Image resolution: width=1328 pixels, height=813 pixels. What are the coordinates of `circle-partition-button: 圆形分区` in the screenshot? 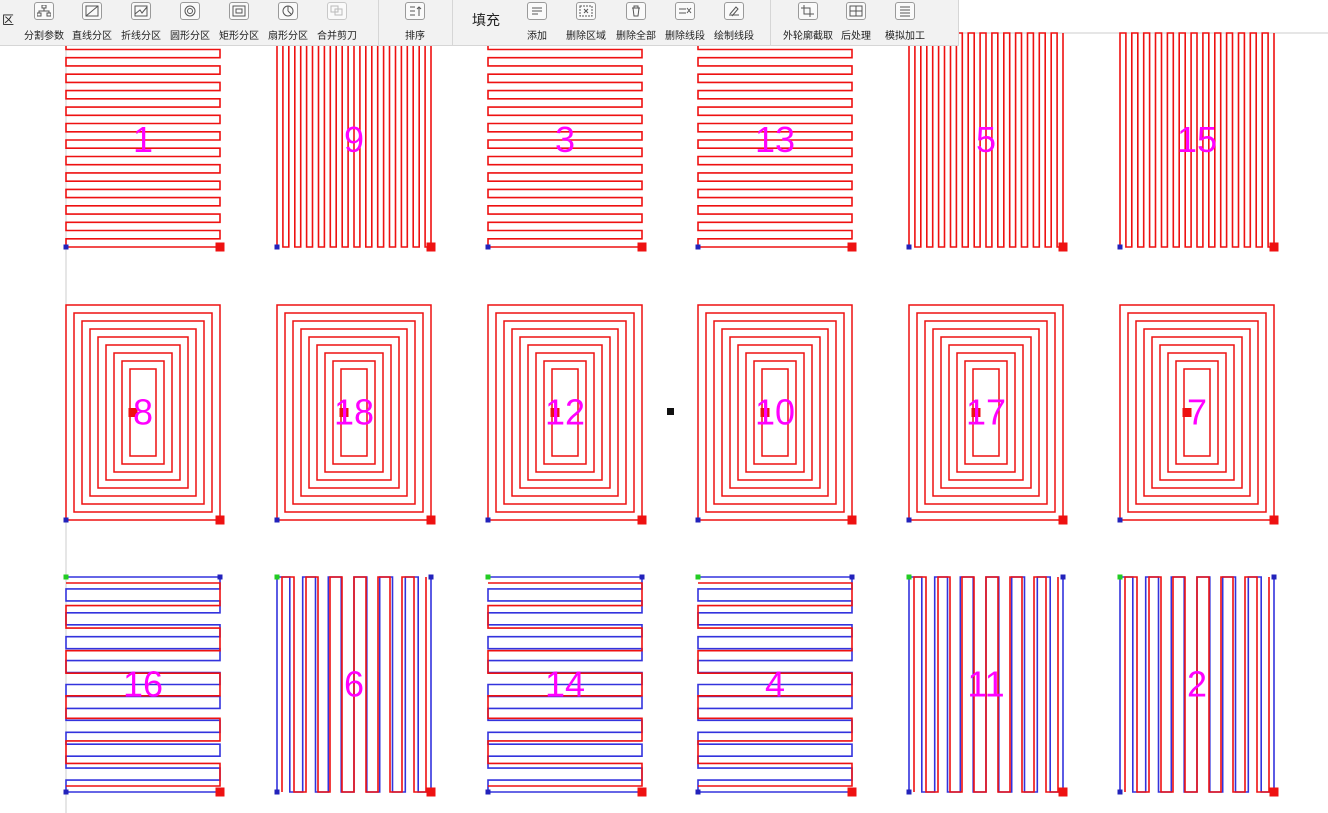 It's located at (190, 22).